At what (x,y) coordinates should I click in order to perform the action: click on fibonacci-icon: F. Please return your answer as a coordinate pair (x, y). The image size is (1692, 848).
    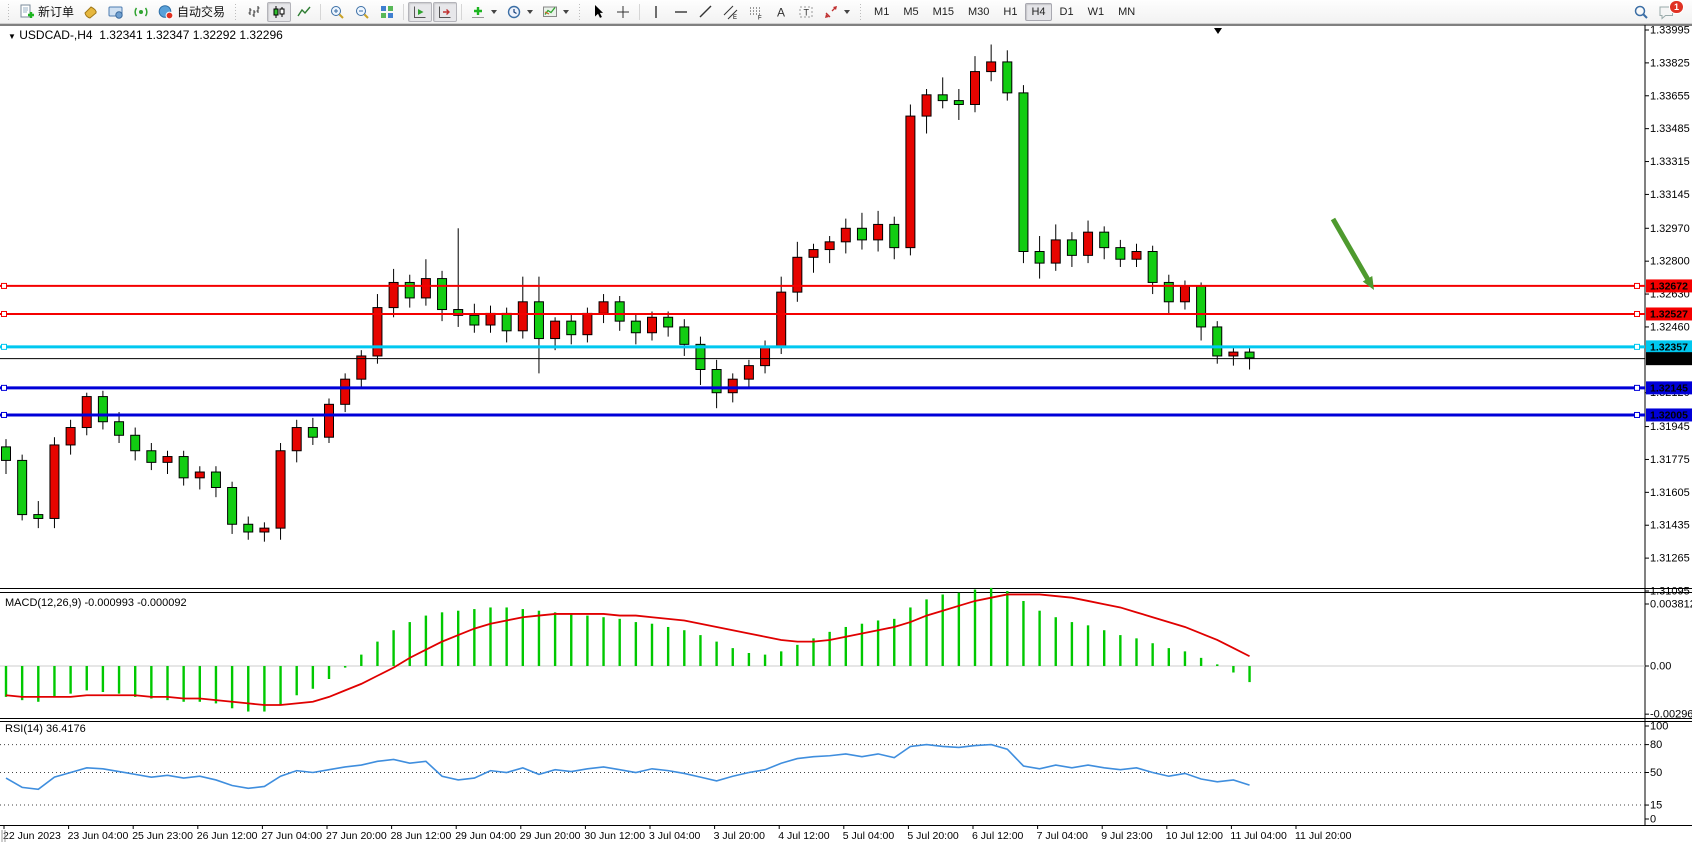
    Looking at the image, I should click on (756, 13).